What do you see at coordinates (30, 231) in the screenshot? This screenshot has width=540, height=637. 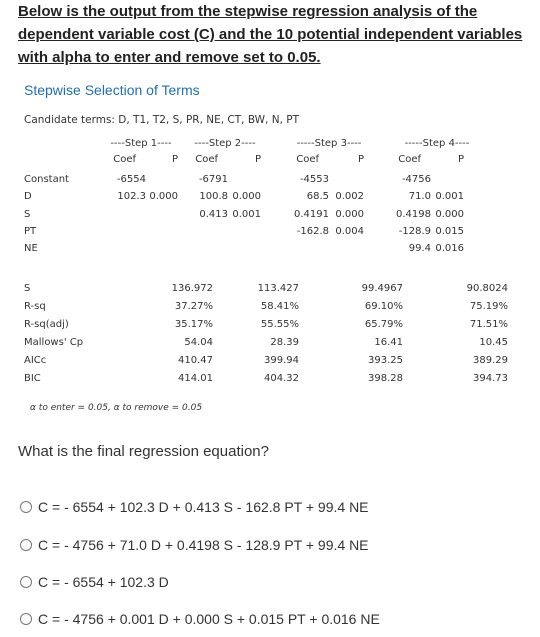 I see `term-label: PT` at bounding box center [30, 231].